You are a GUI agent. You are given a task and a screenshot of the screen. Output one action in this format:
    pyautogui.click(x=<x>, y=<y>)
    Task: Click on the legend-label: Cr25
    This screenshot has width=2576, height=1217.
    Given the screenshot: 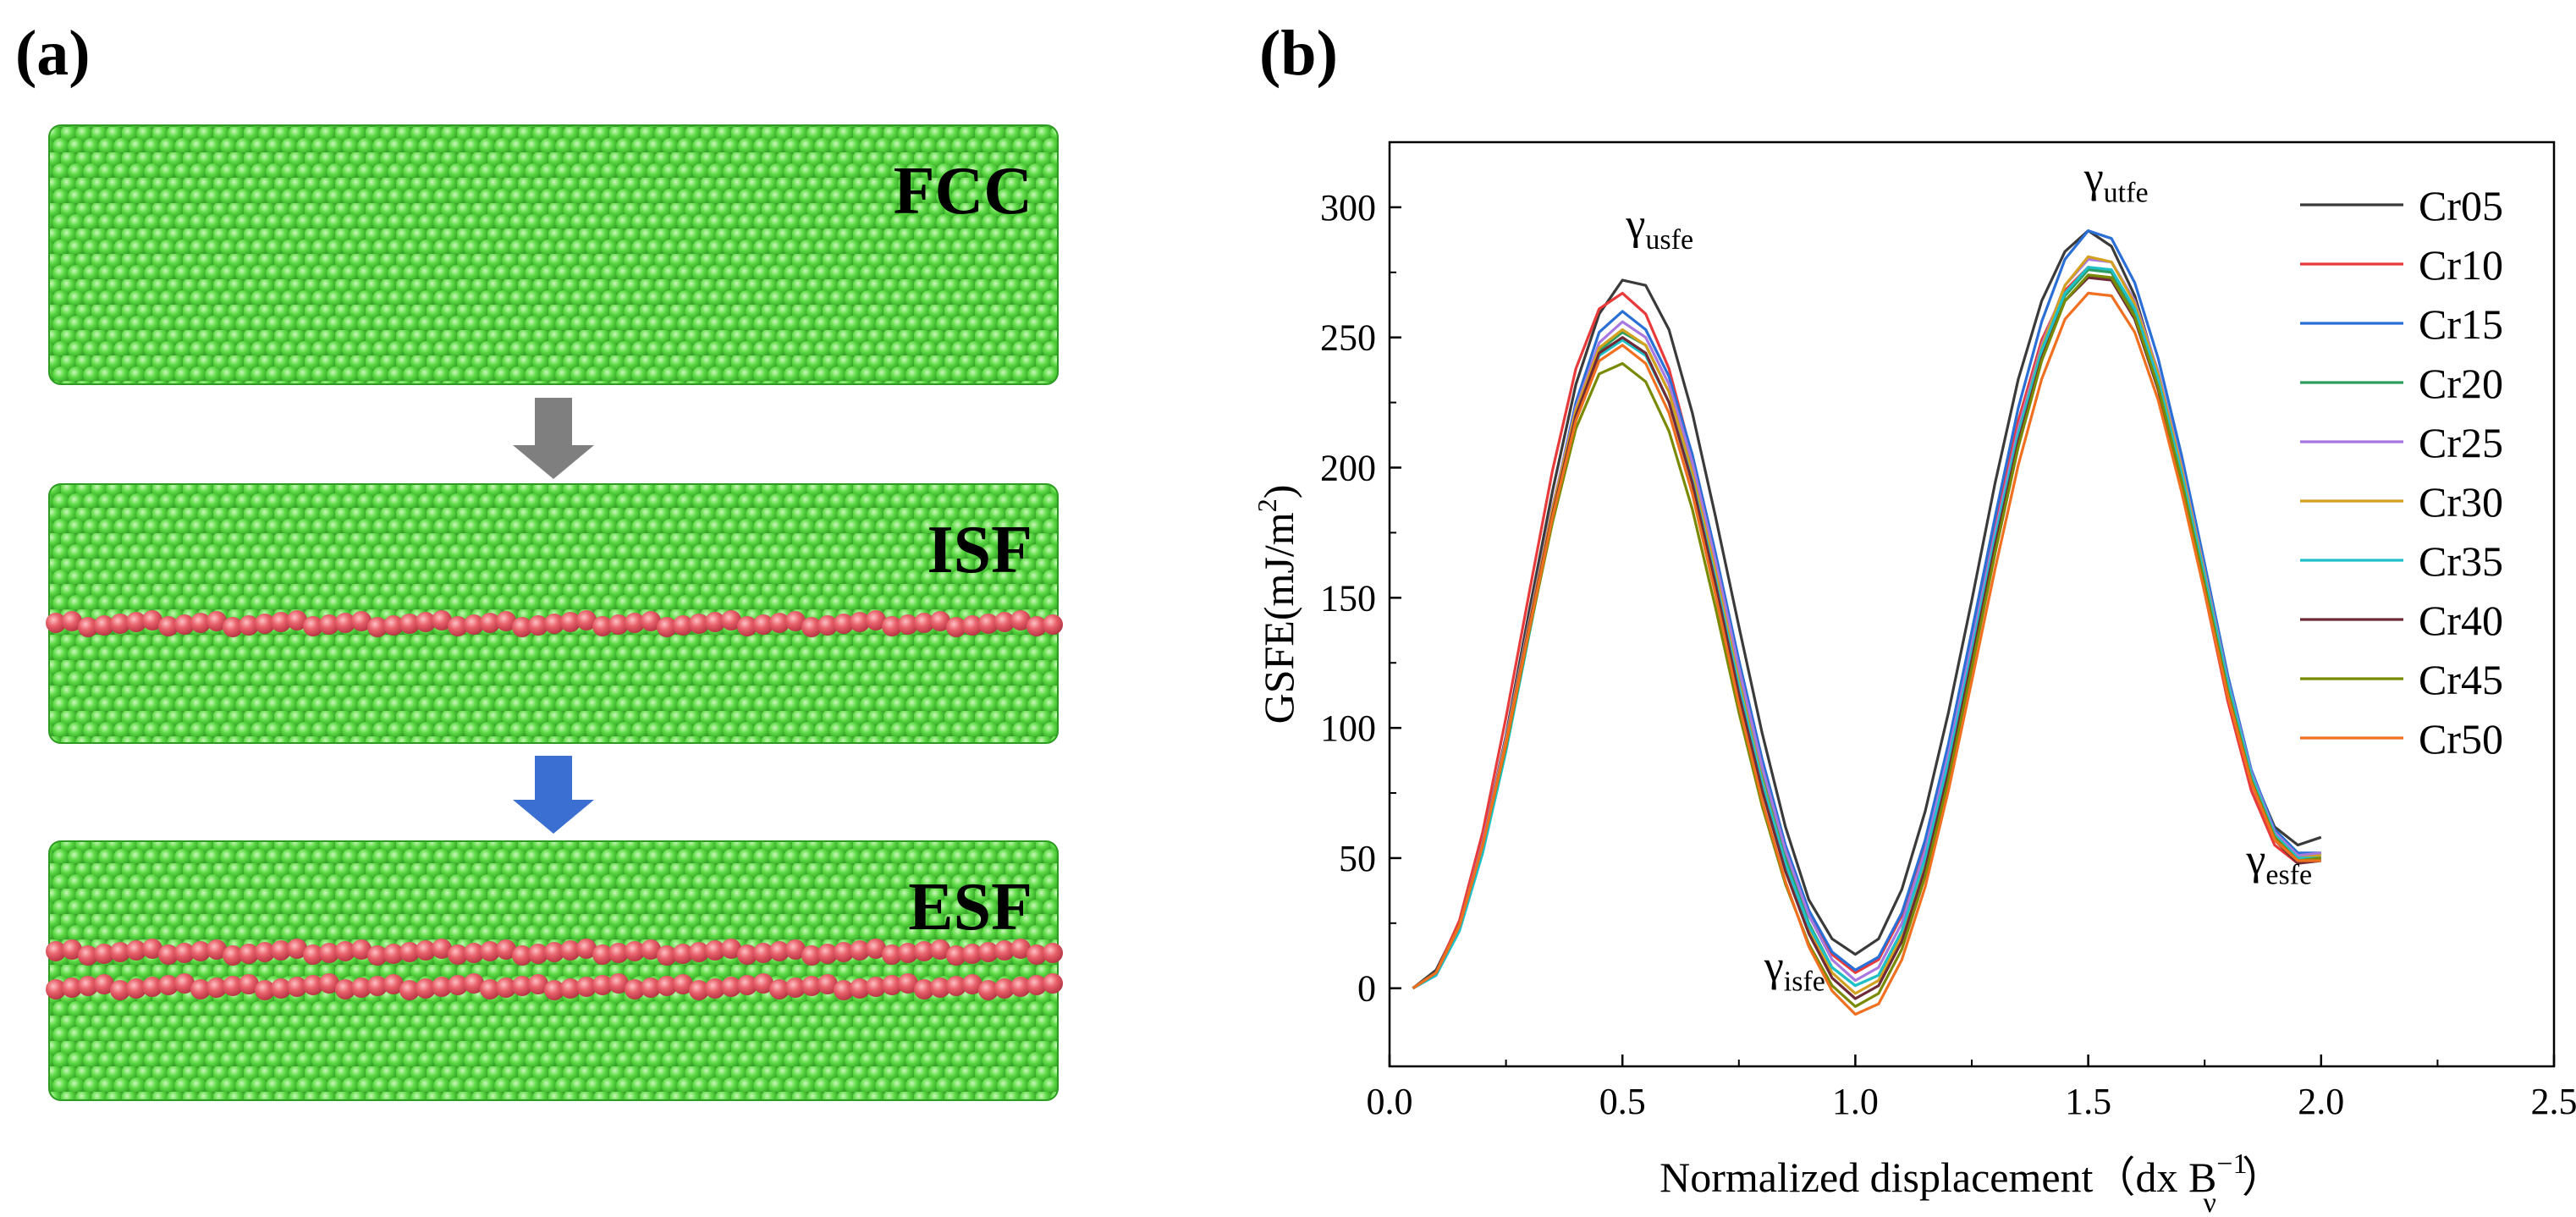 What is the action you would take?
    pyautogui.click(x=2461, y=442)
    